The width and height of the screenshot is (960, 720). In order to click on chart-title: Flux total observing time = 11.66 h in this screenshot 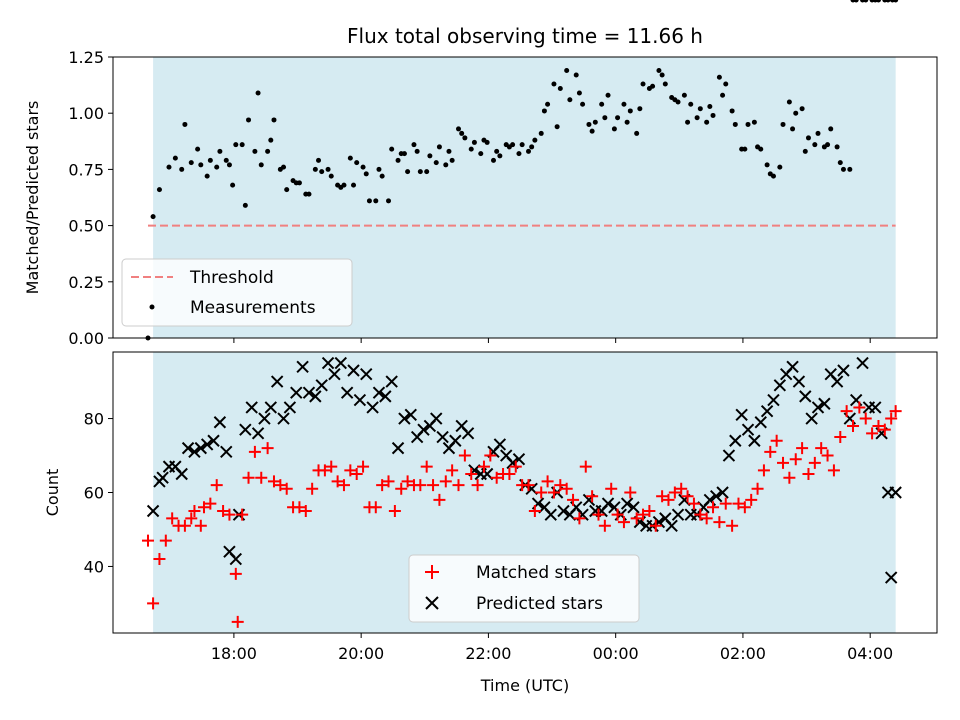, I will do `click(525, 36)`.